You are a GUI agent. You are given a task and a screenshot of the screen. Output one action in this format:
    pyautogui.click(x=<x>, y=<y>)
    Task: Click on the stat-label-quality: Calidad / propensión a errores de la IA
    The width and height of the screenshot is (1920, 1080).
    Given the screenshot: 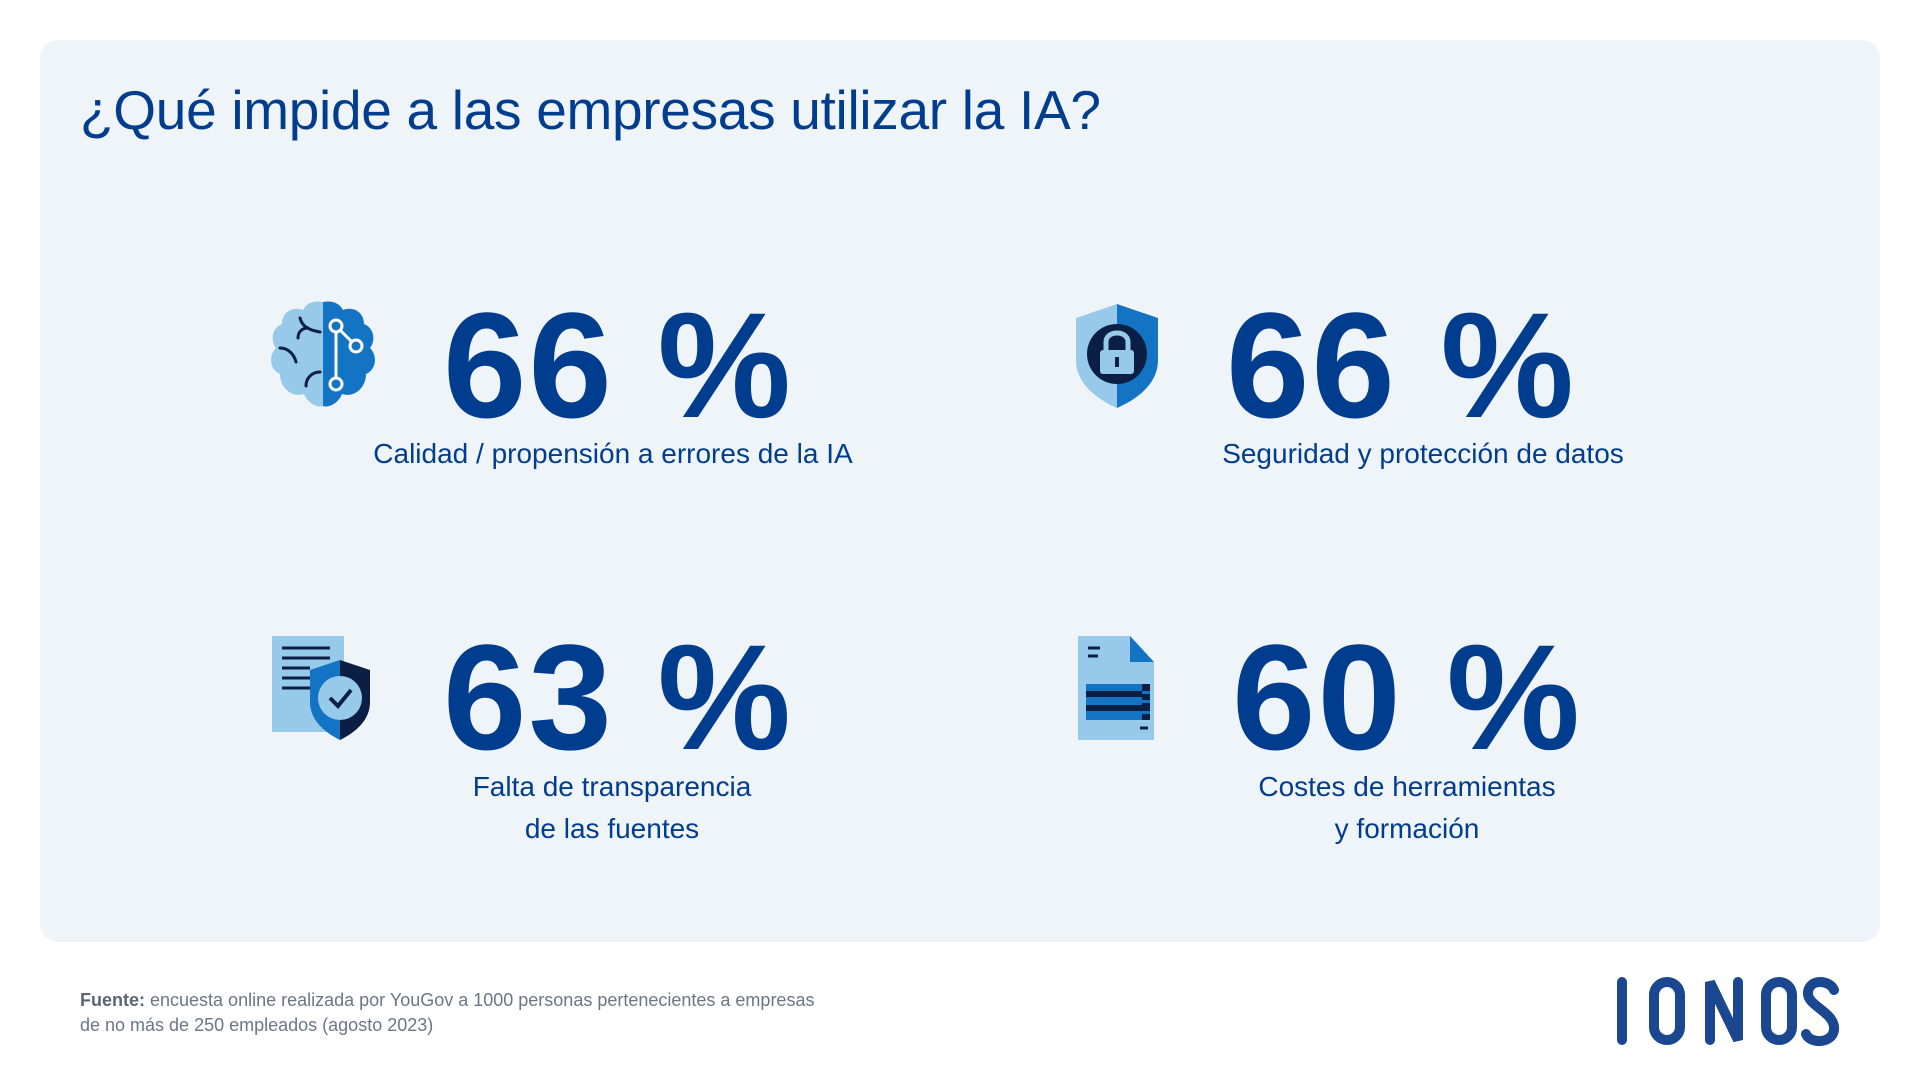 What is the action you would take?
    pyautogui.click(x=613, y=454)
    